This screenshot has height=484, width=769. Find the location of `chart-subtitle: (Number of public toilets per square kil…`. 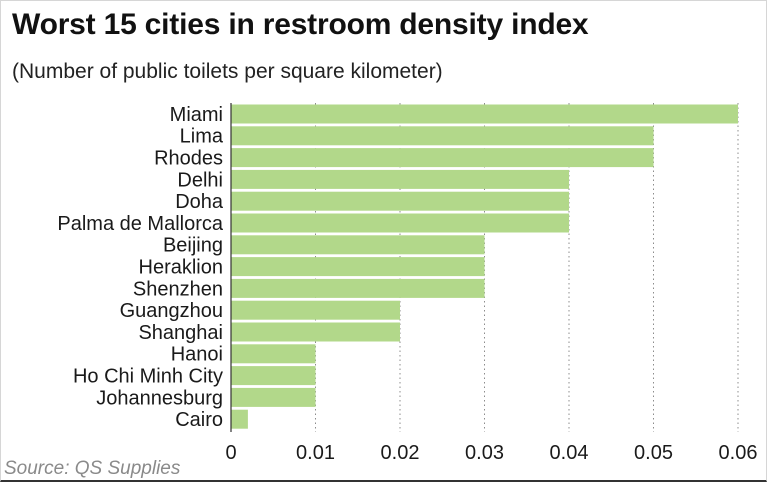

chart-subtitle: (Number of public toilets per square kil… is located at coordinates (227, 71).